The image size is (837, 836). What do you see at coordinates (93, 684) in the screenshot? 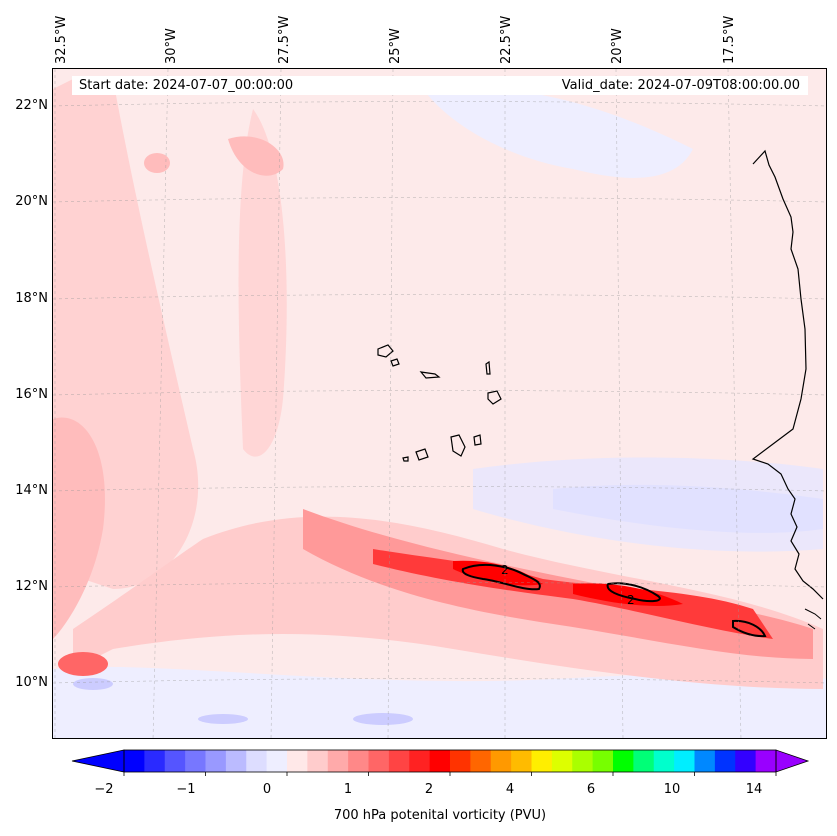
I see `npv-patch-s4` at bounding box center [93, 684].